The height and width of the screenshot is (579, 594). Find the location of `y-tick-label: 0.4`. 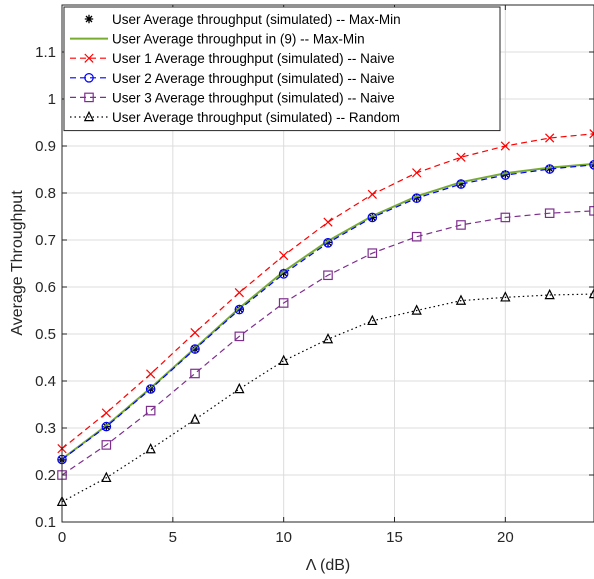

y-tick-label: 0.4 is located at coordinates (45, 381).